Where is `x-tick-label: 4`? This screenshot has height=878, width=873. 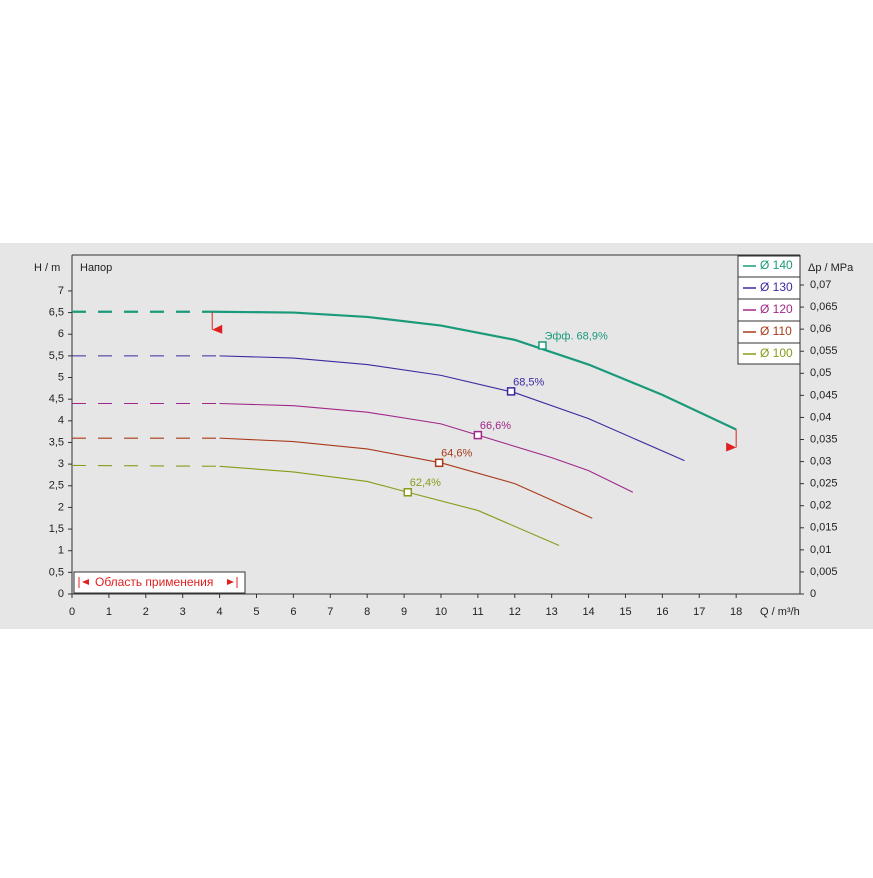 x-tick-label: 4 is located at coordinates (220, 612).